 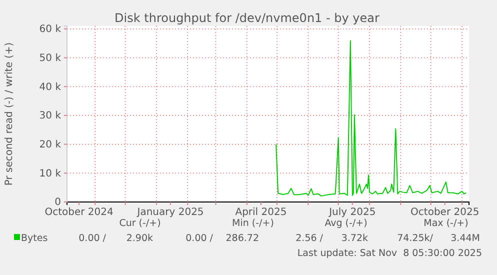 What do you see at coordinates (9, 114) in the screenshot?
I see `y-axis-title: Pr second read (-) / write (+)` at bounding box center [9, 114].